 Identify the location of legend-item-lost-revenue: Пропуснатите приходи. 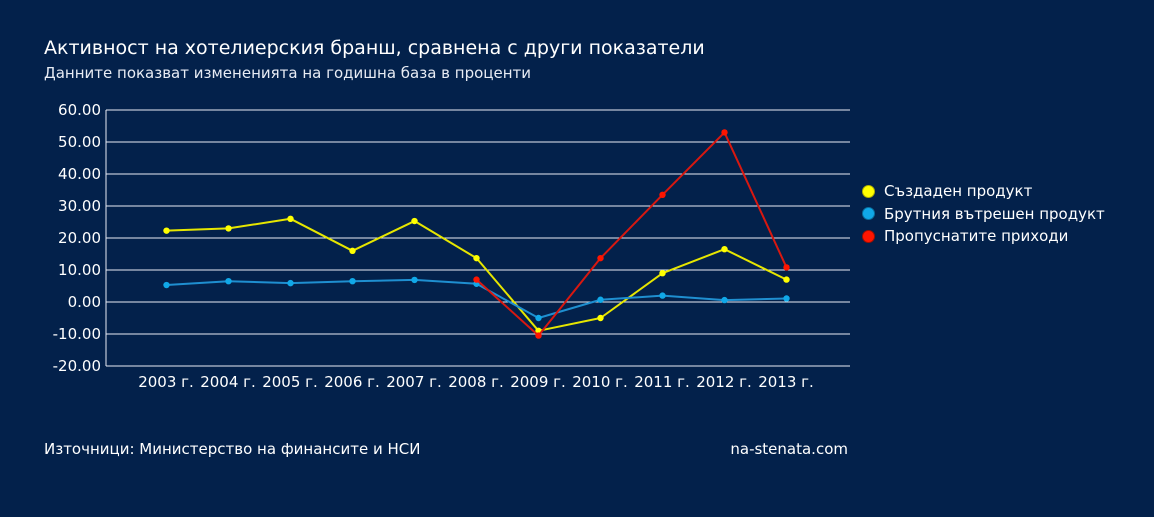
(983, 236).